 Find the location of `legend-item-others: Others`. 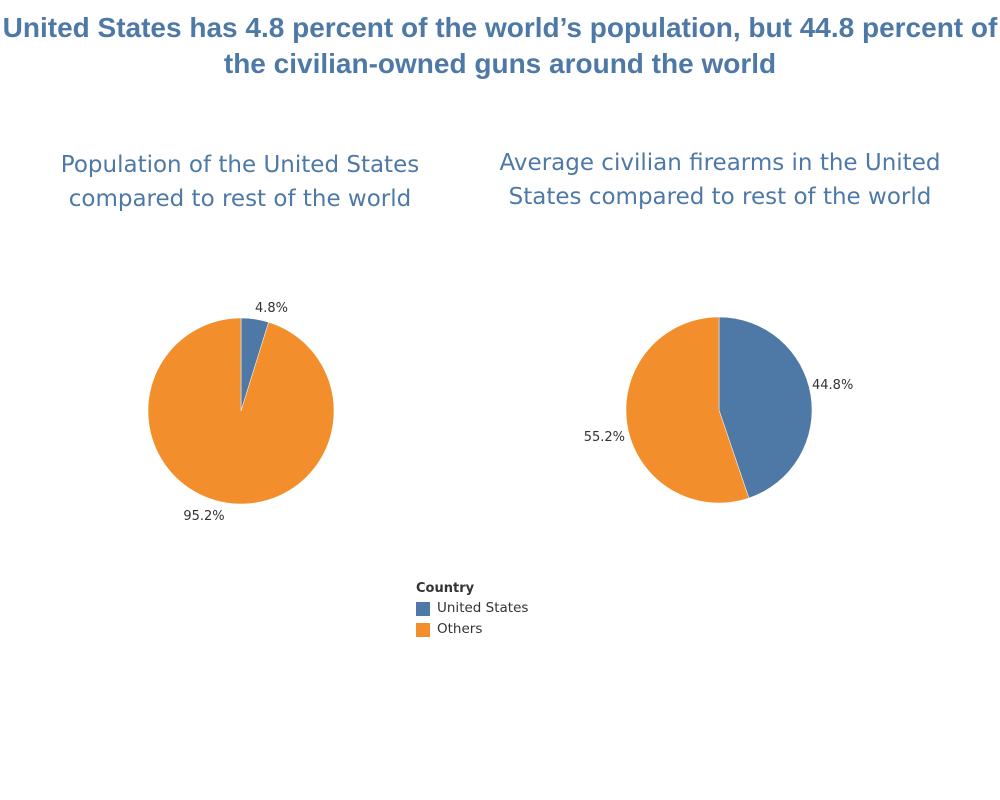

legend-item-others: Others is located at coordinates (472, 629).